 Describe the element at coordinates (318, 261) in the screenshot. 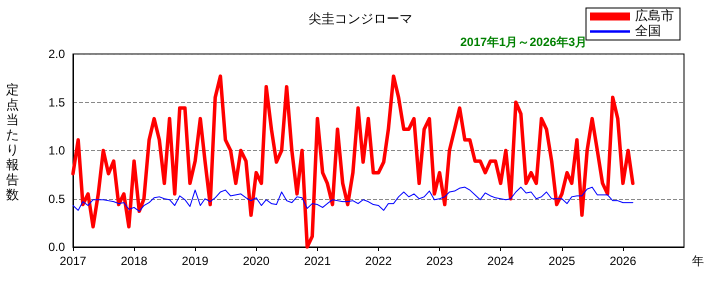

I see `x-tick-label: 2021` at that location.